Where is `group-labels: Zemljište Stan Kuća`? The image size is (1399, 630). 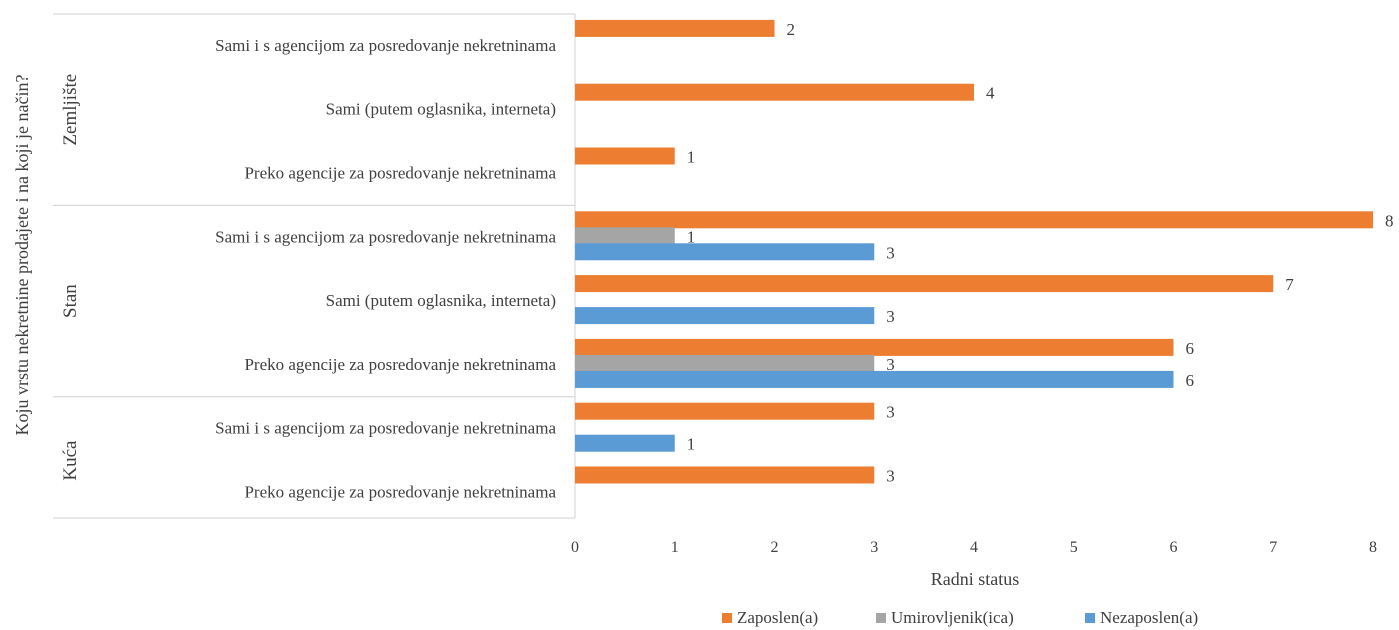
group-labels: Zemljište Stan Kuća is located at coordinates (70, 277).